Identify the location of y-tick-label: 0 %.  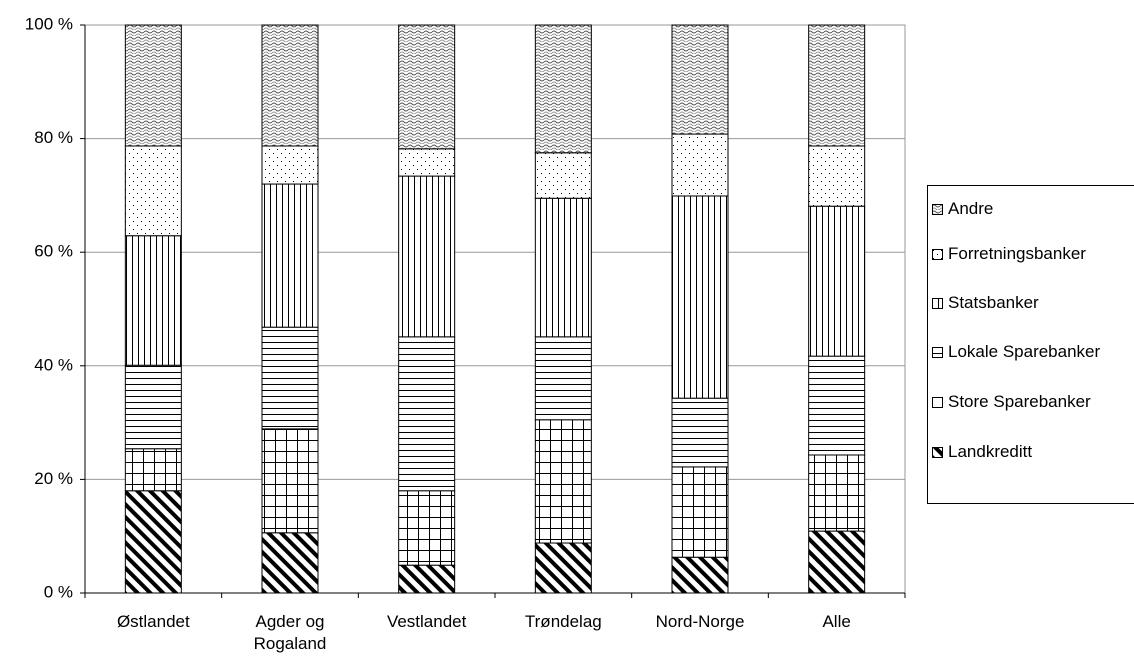
(58, 591).